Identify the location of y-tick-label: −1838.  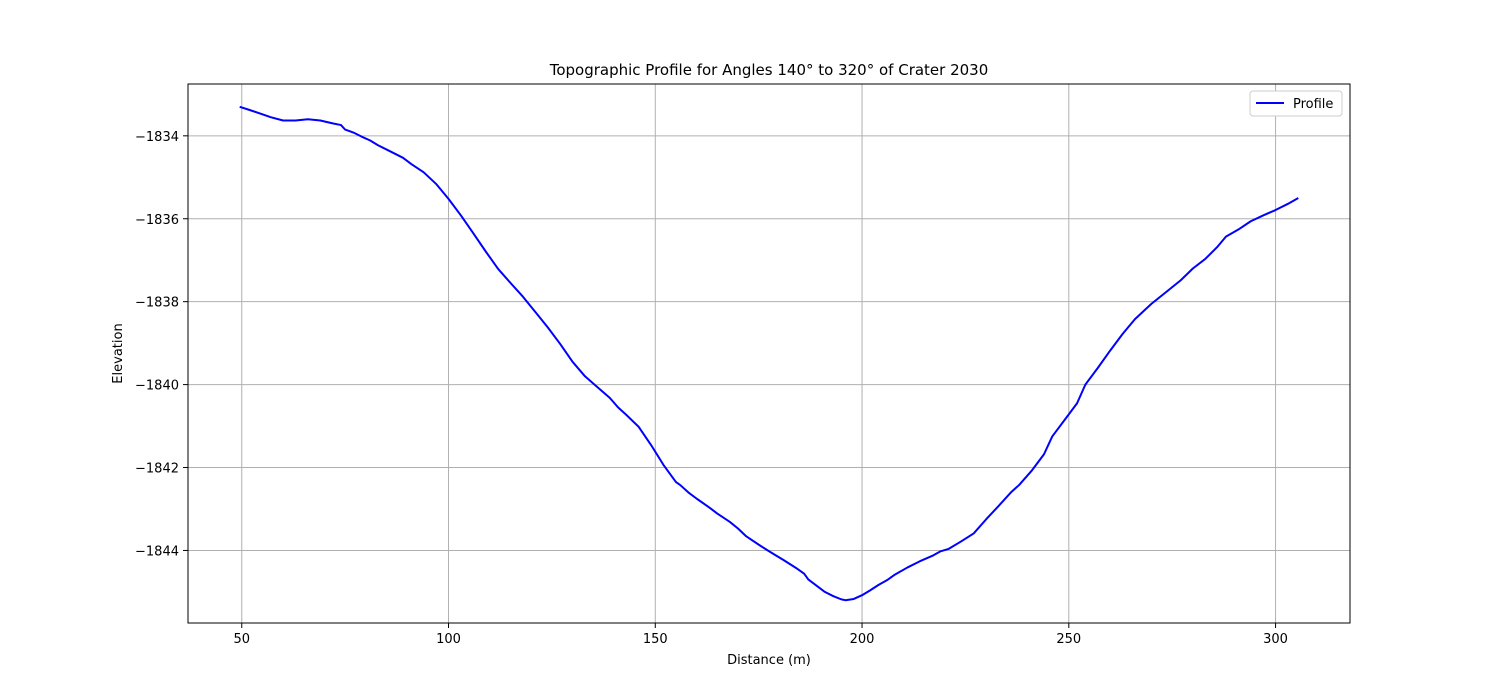
(157, 303).